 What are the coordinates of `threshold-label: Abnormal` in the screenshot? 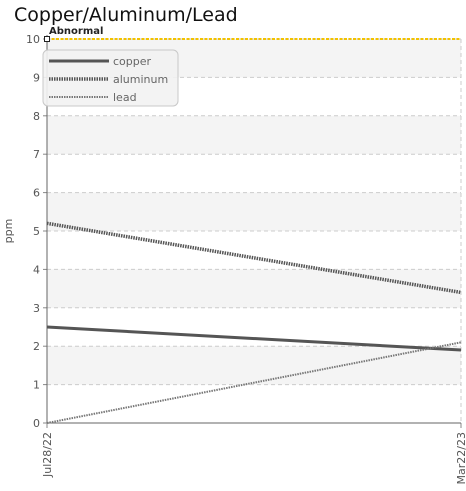 It's located at (76, 31).